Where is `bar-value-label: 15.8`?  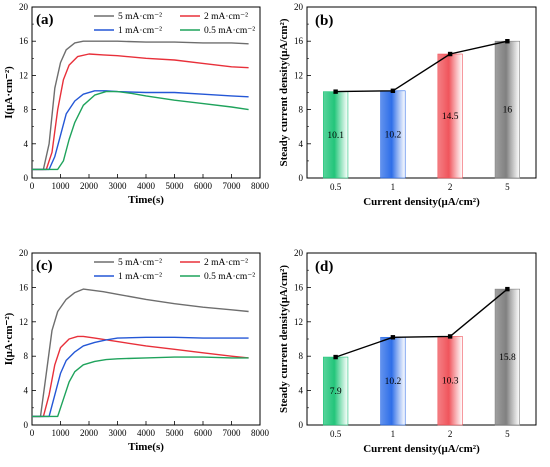 bar-value-label: 15.8 is located at coordinates (507, 358).